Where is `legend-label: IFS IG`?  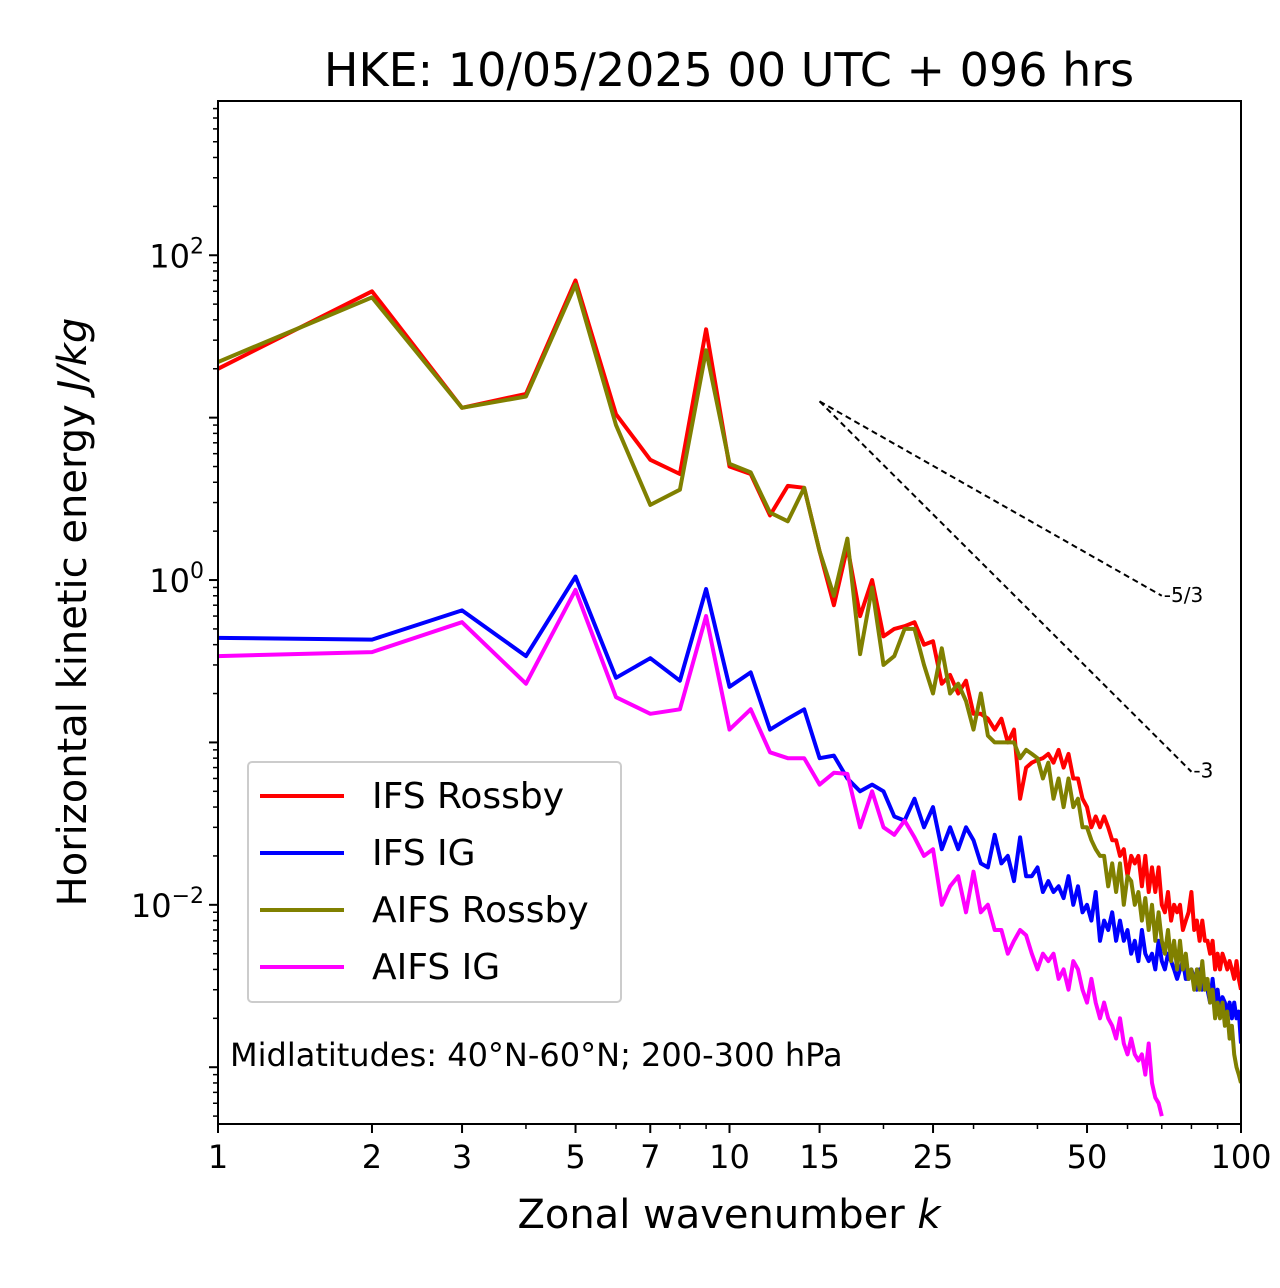 legend-label: IFS IG is located at coordinates (424, 853).